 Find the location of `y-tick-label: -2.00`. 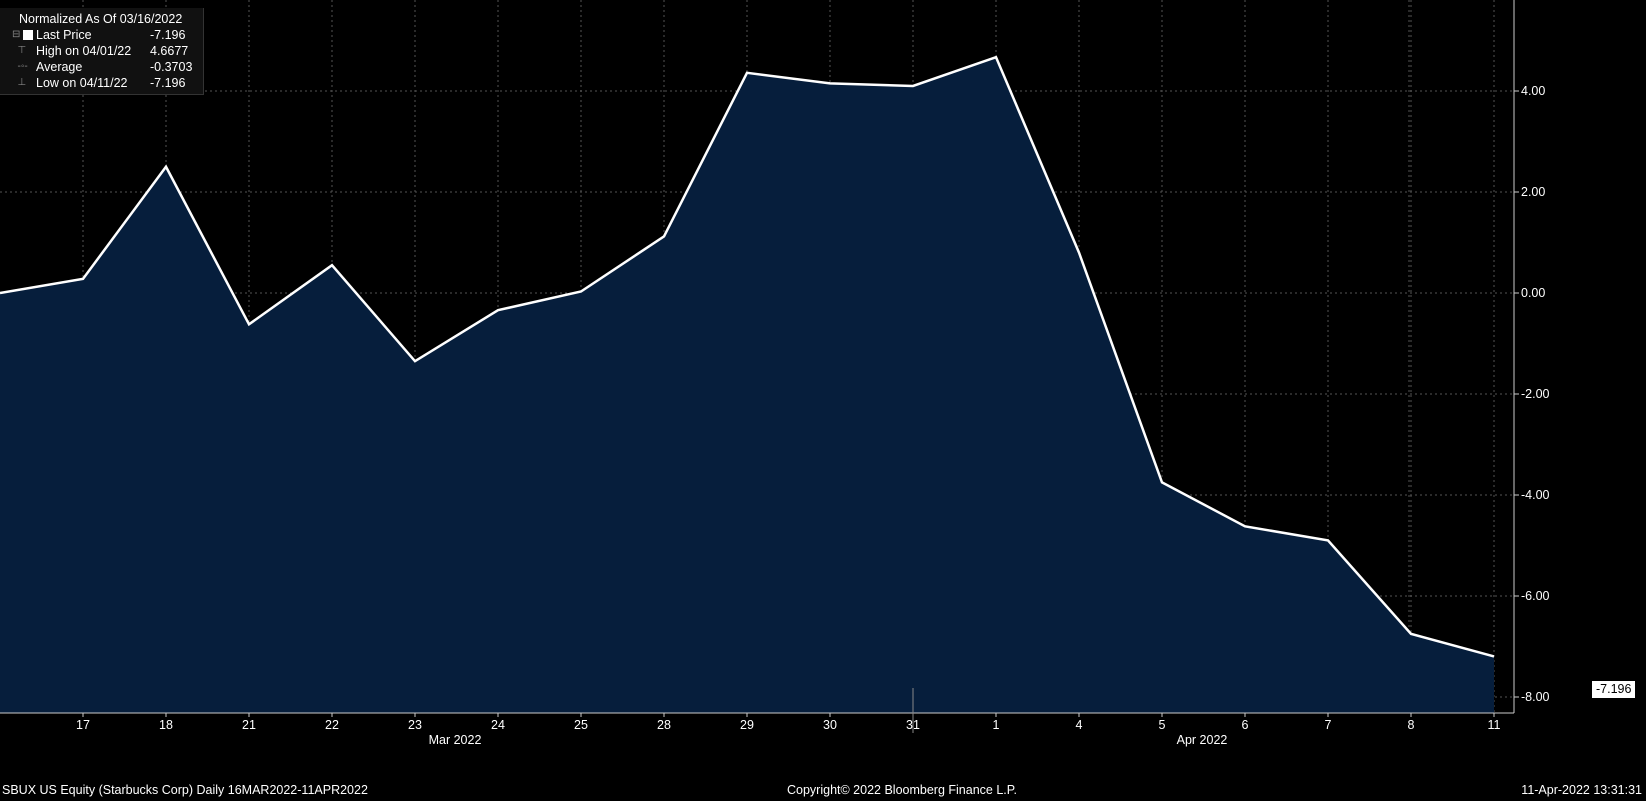

y-tick-label: -2.00 is located at coordinates (1535, 394).